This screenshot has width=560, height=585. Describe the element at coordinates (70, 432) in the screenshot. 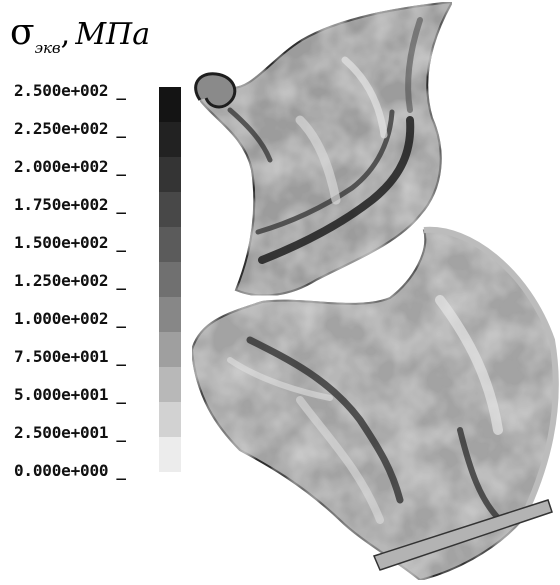

I see `legend-label: 2.500e+001 _` at that location.